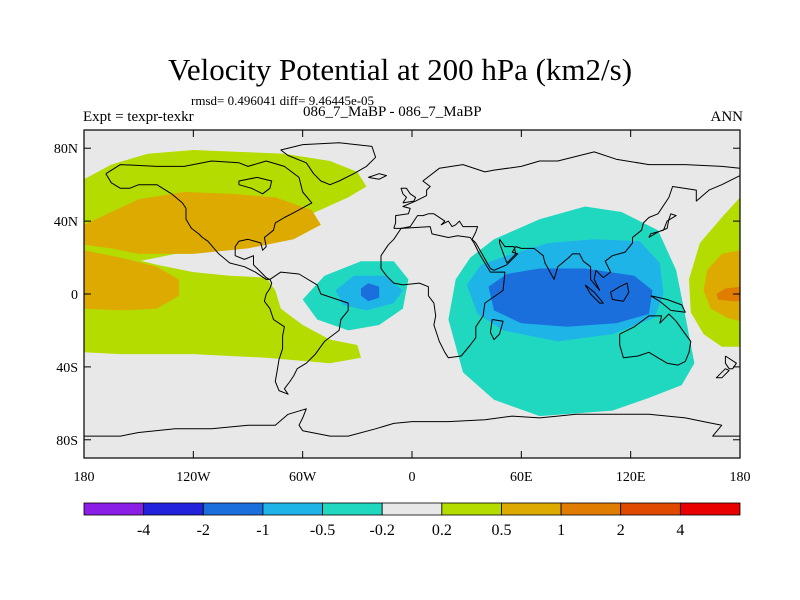 The height and width of the screenshot is (600, 800). I want to click on colorbar-label: 1, so click(561, 530).